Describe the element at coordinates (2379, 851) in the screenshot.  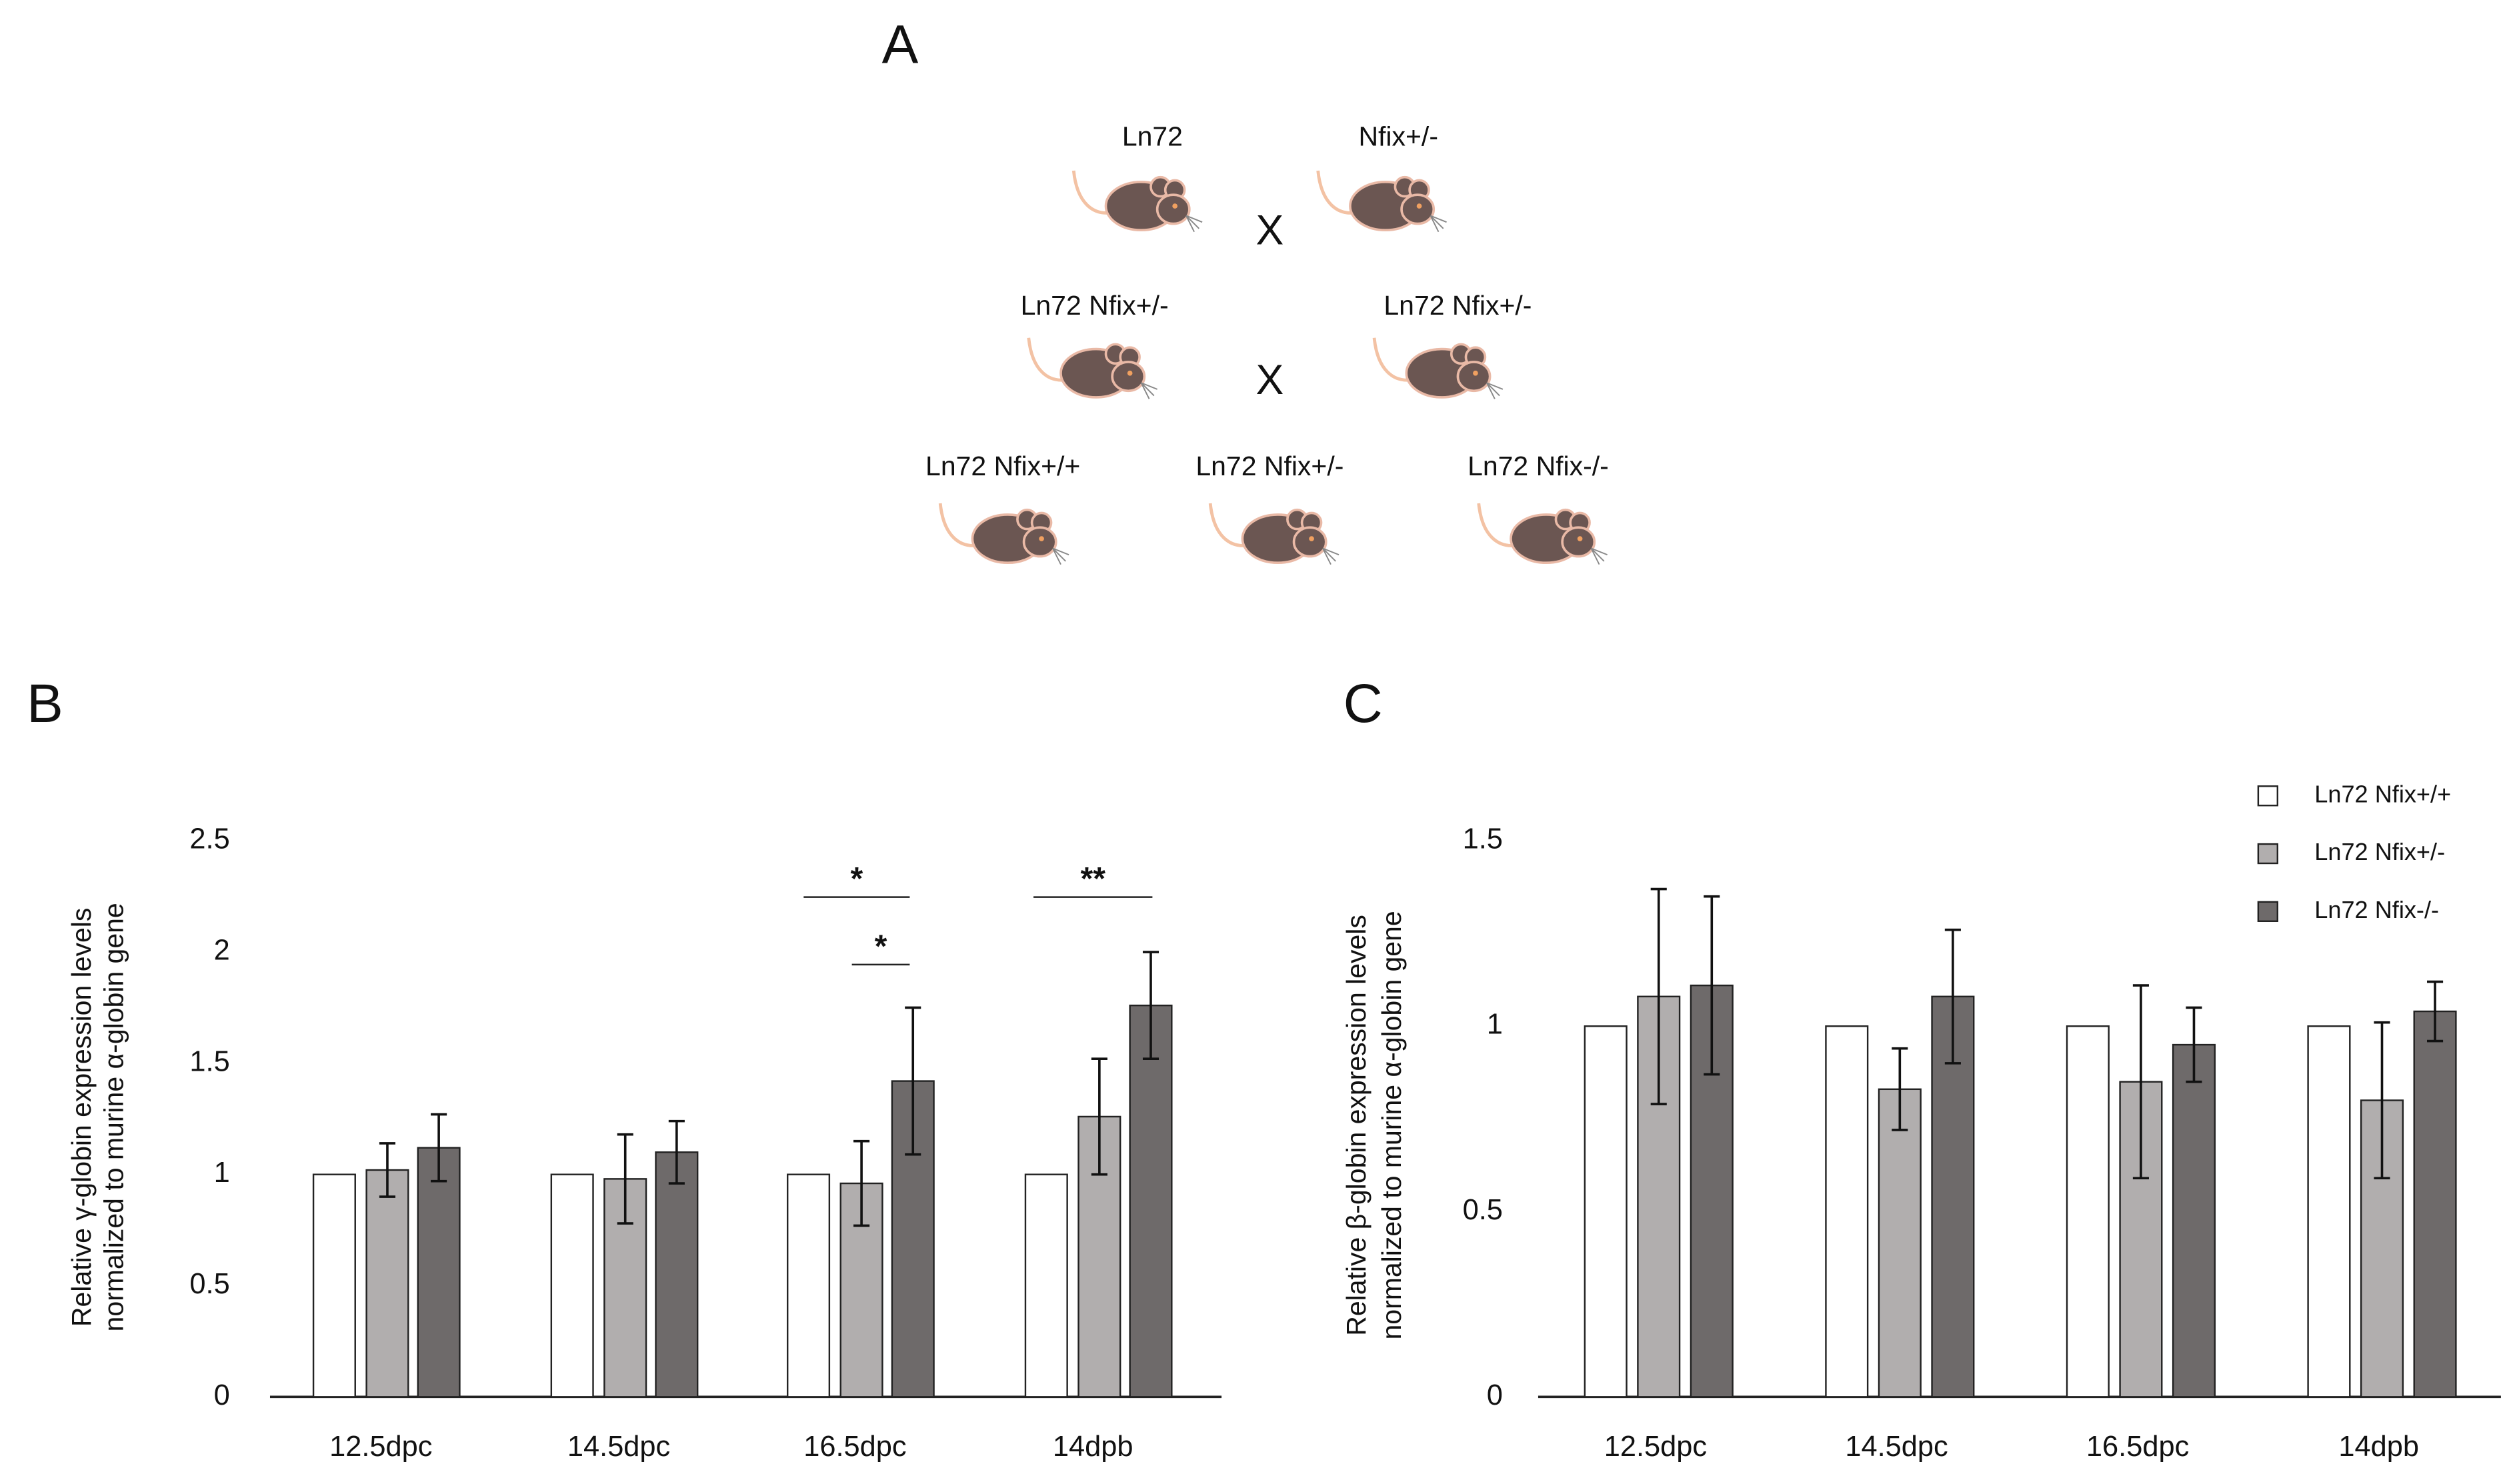
I see `legend-label: Ln72 Nfix+/-` at that location.